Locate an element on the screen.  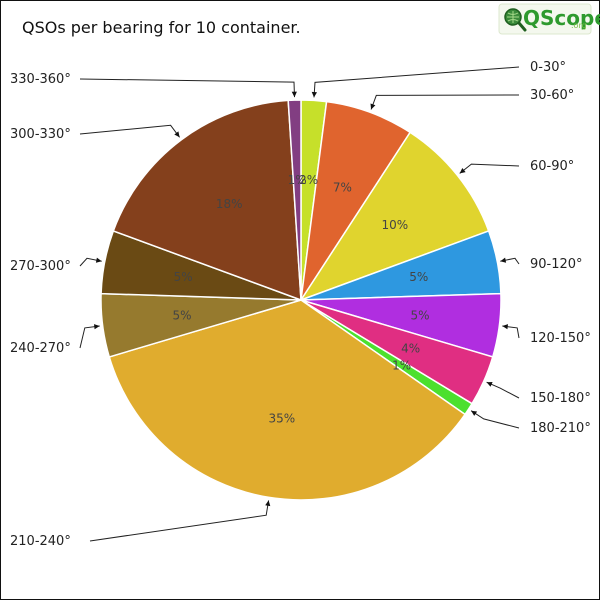
qscope-logo: QScope .org is located at coordinates (549, 19).